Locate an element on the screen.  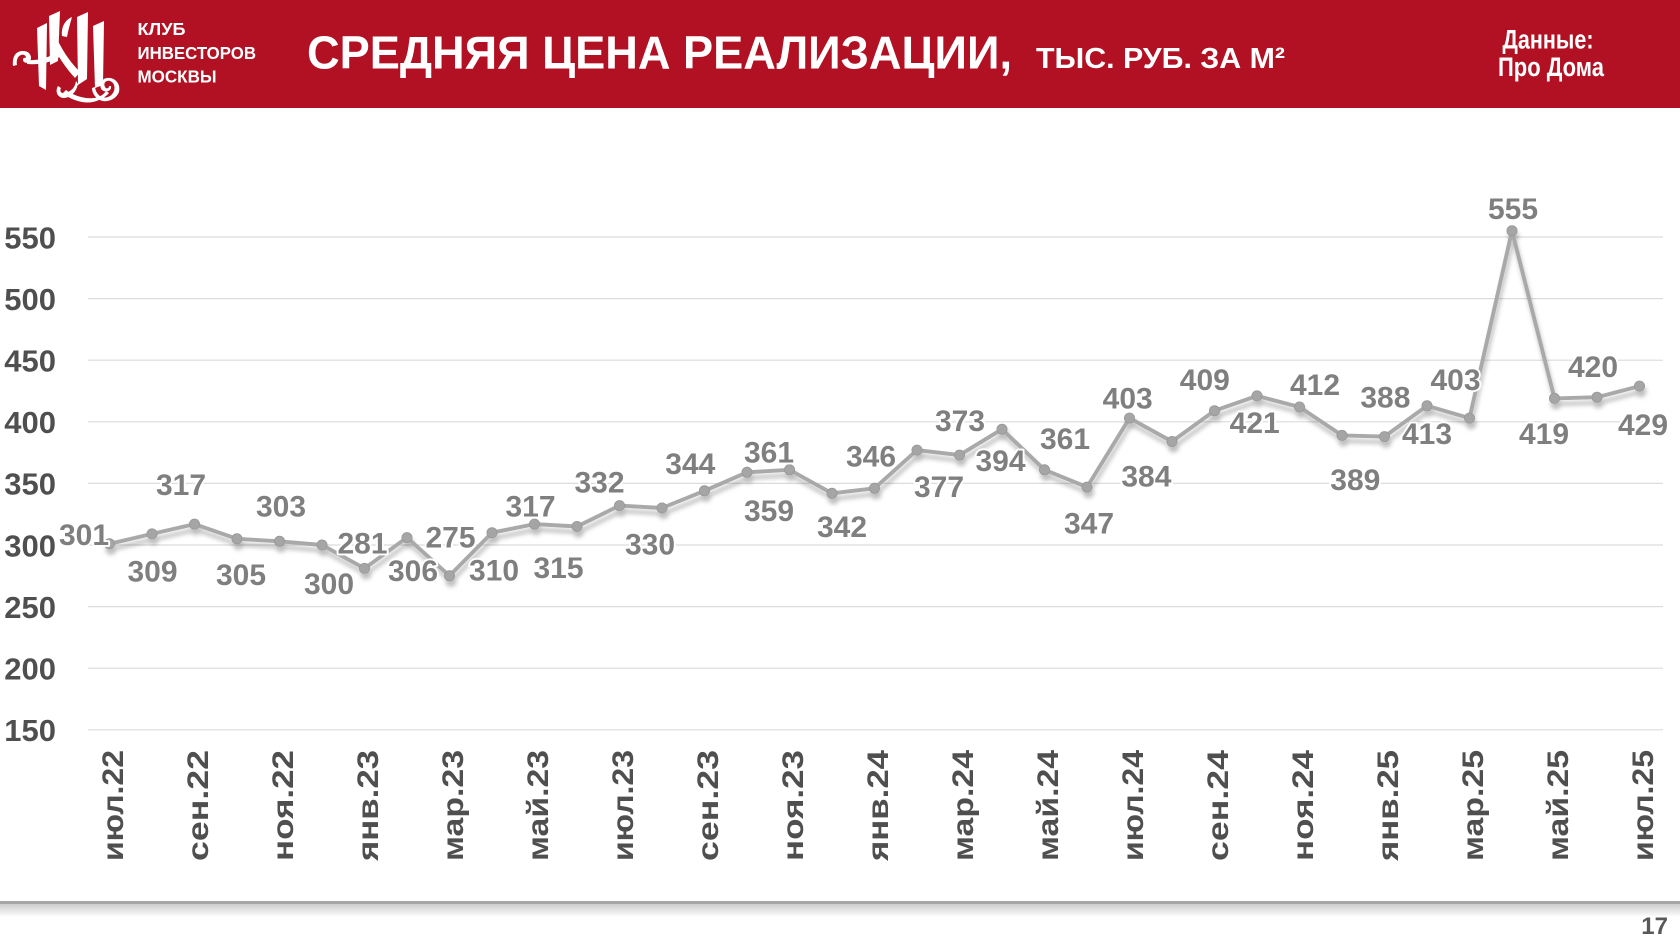
svg-text: мар.24 is located at coordinates (963, 805).